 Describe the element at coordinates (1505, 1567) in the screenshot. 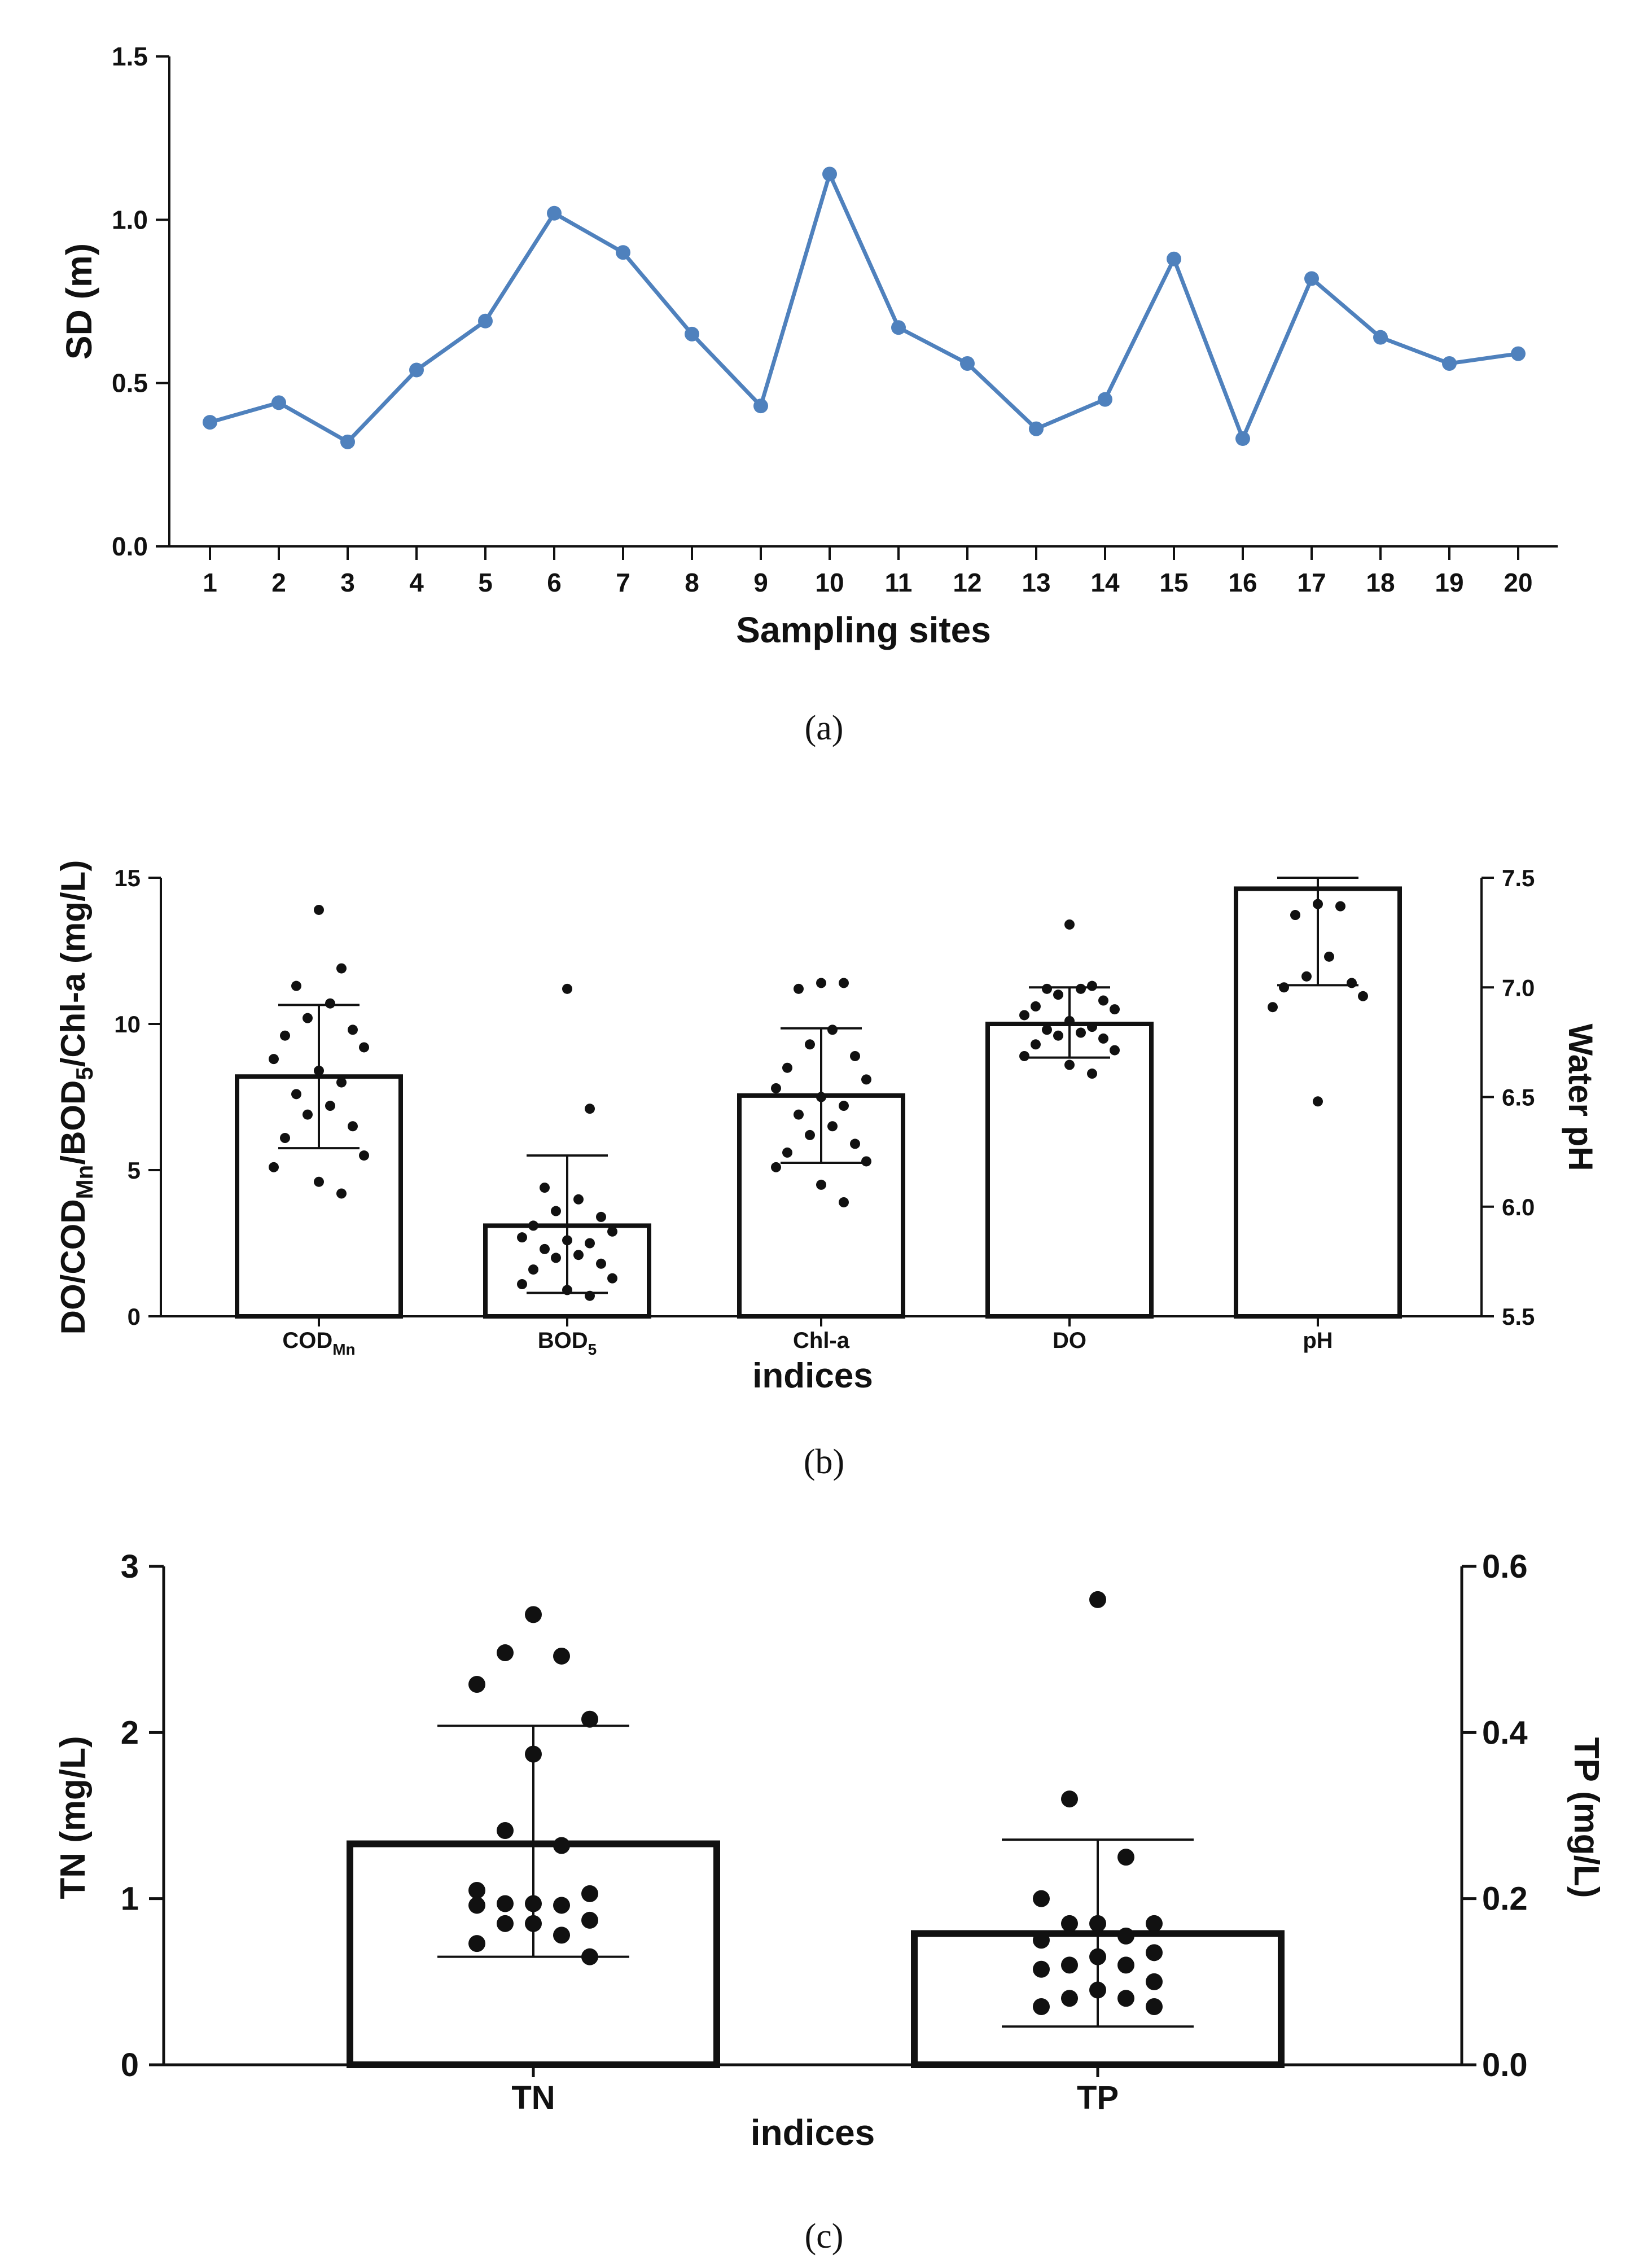

I see `y2-tick-label: 0.6` at that location.